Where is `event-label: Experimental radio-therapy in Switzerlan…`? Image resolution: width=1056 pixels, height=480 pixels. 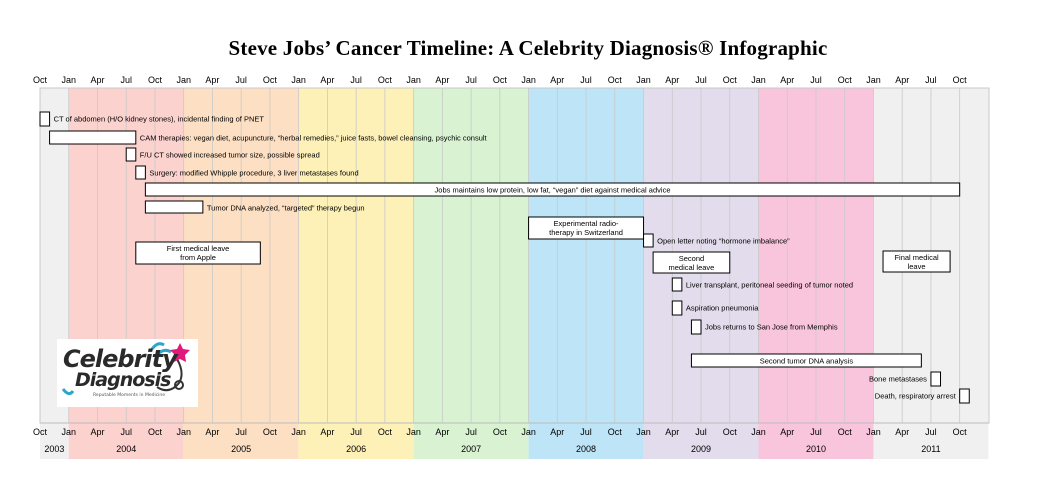
event-label: Experimental radio-therapy in Switzerlan… is located at coordinates (586, 228).